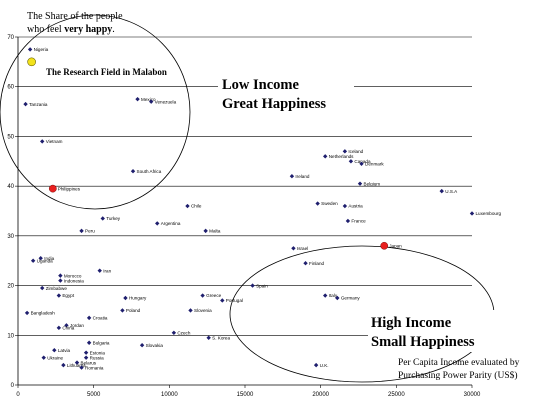 The width and height of the screenshot is (535, 401). I want to click on point-label-u-s-a: U.S.A, so click(451, 191).